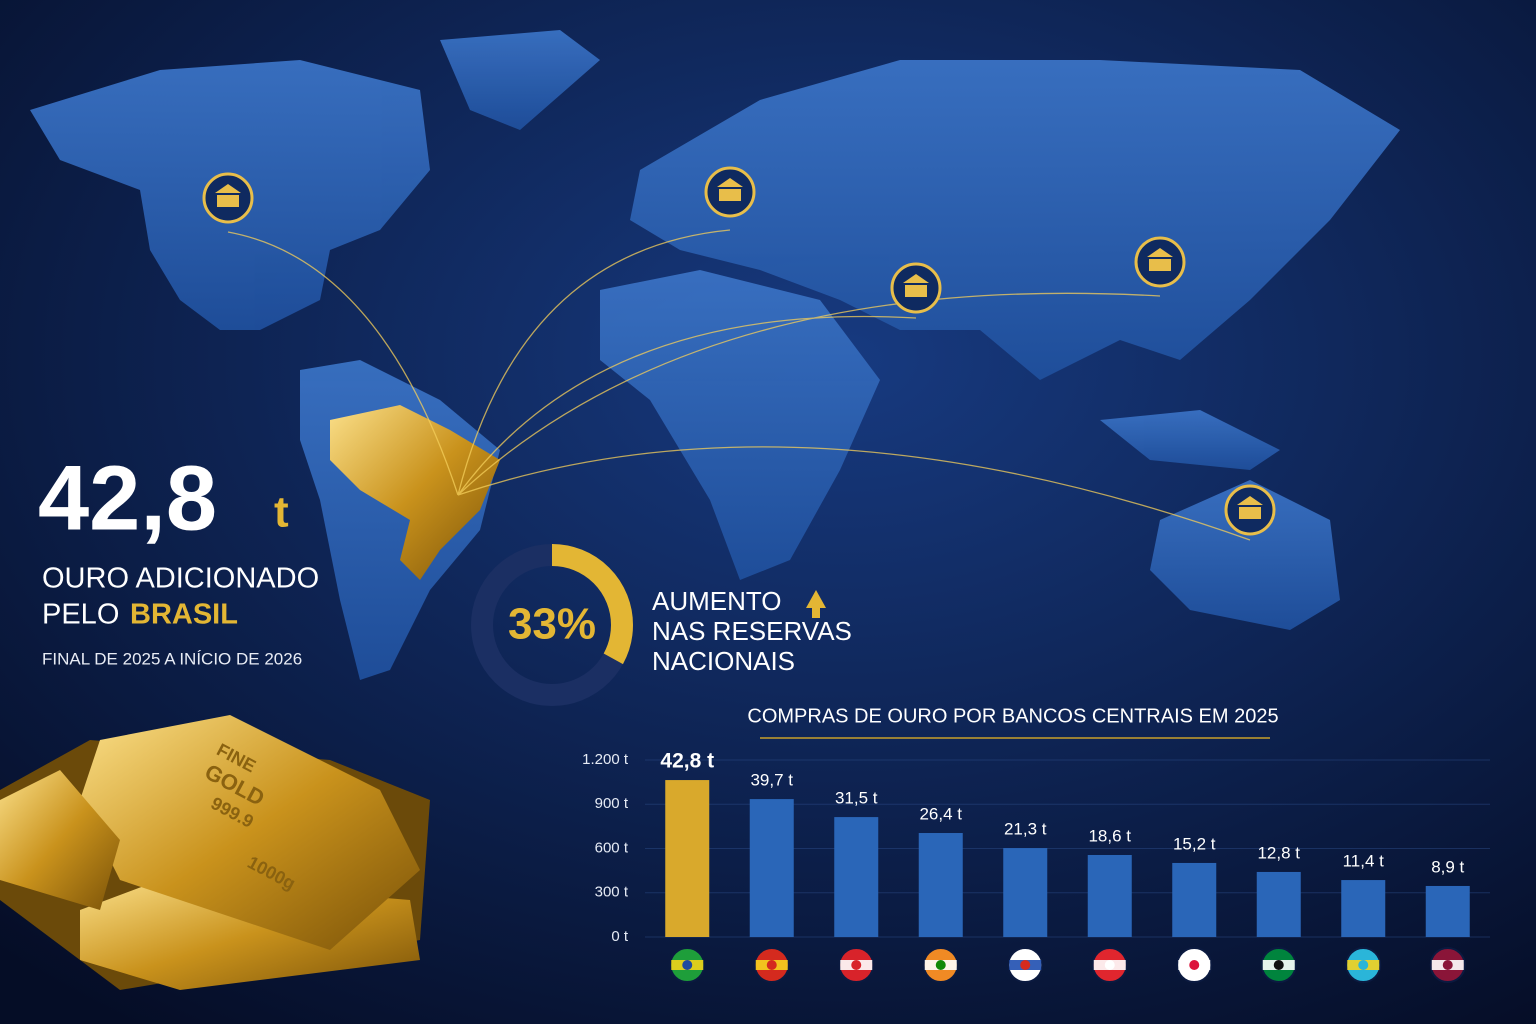 This screenshot has width=1536, height=1024. Describe the element at coordinates (215, 852) in the screenshot. I see `gold-bars: FINE GOLD 999.9 1000g` at that location.